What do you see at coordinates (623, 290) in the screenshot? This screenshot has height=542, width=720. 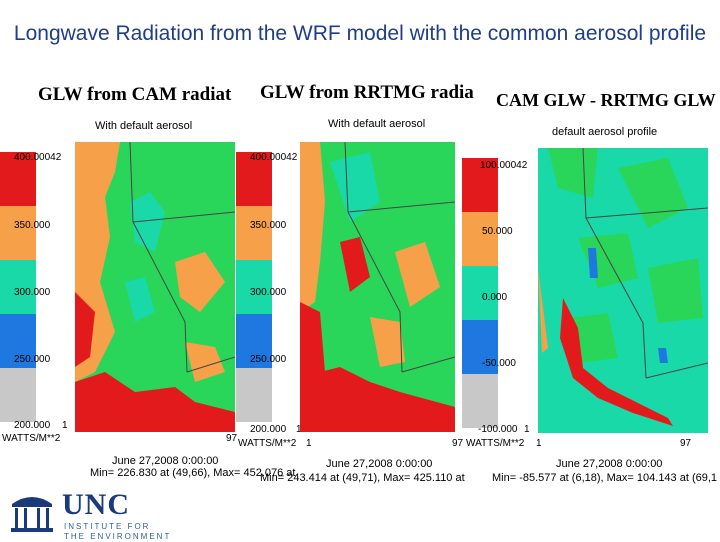 I see `panel-3-map` at bounding box center [623, 290].